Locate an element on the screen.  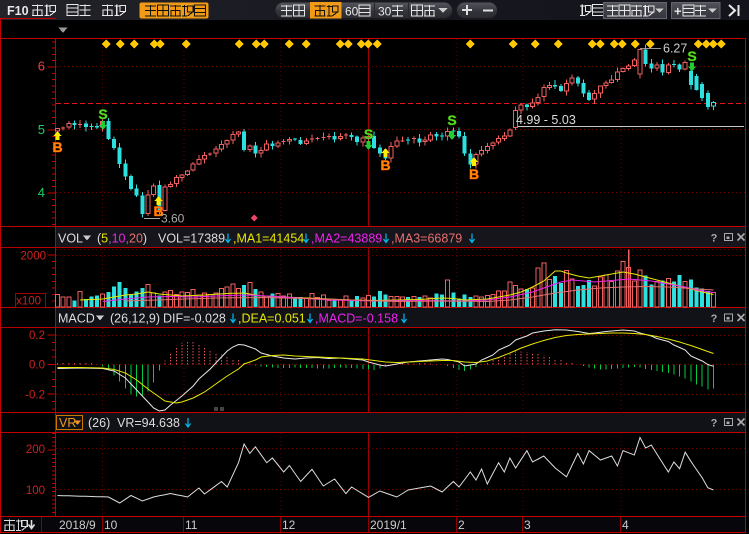
svg-text: 0.2 is located at coordinates (37, 336).